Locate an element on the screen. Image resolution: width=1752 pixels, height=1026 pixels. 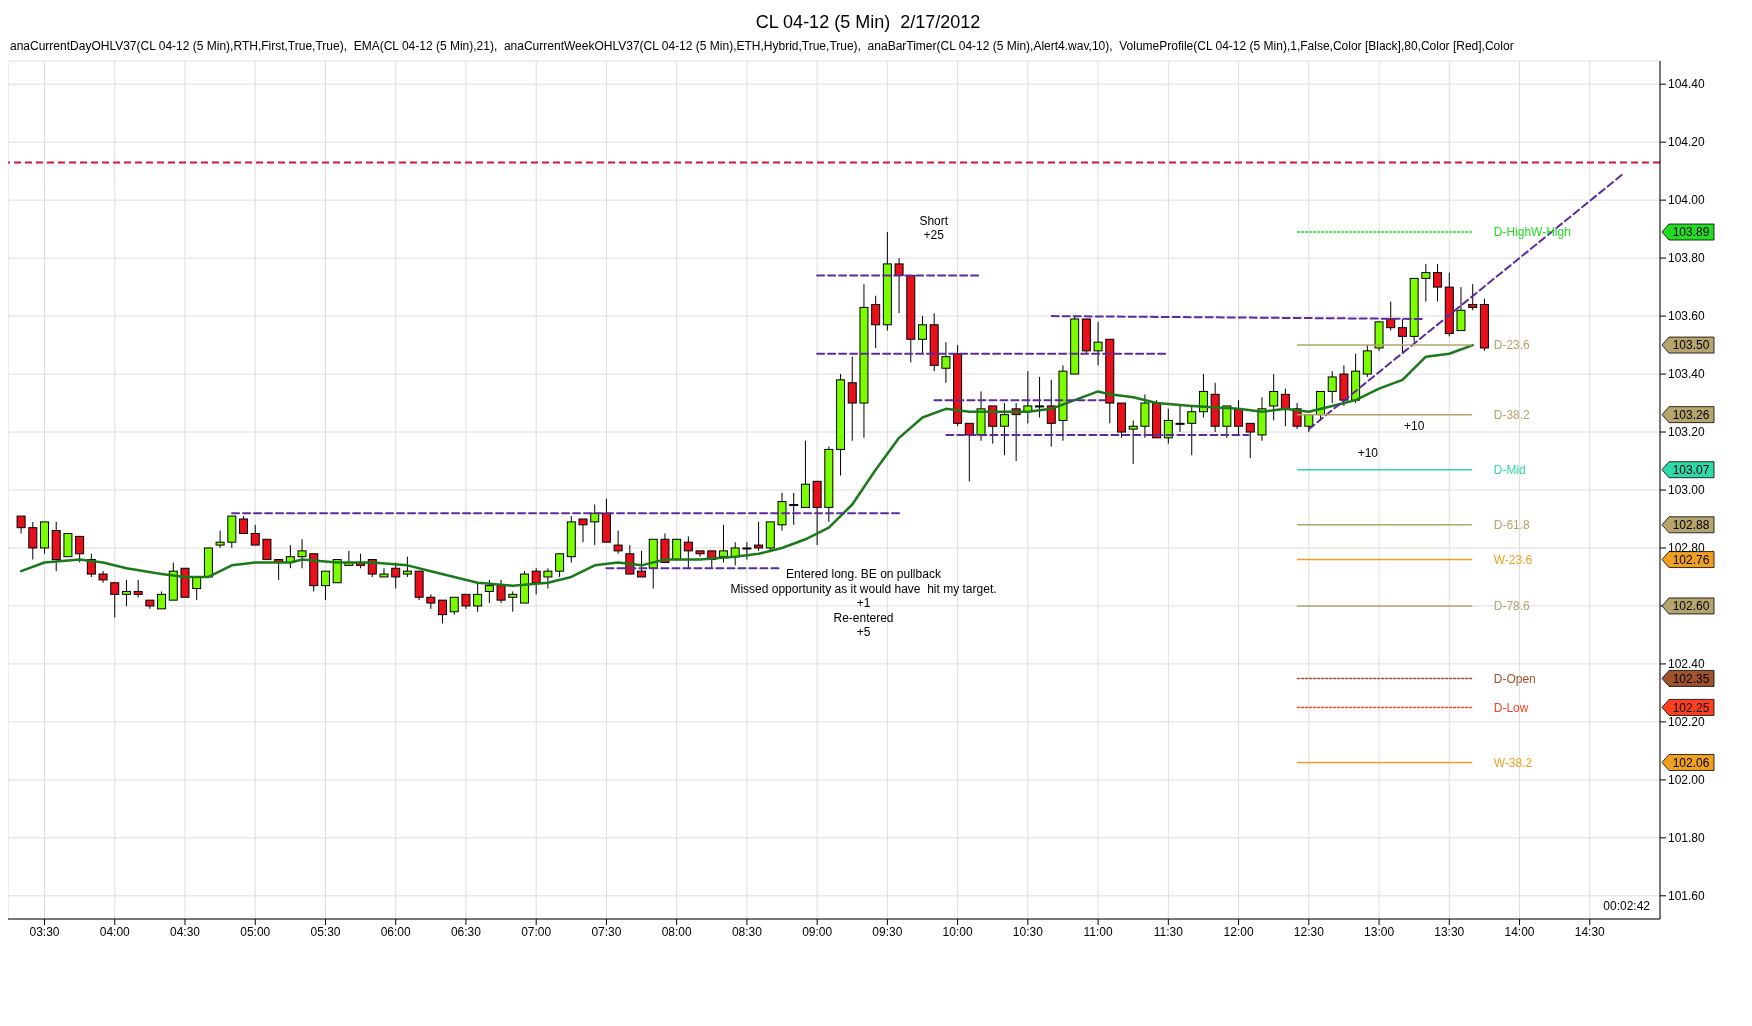
x-tick-label: 11:00 is located at coordinates (1098, 931).